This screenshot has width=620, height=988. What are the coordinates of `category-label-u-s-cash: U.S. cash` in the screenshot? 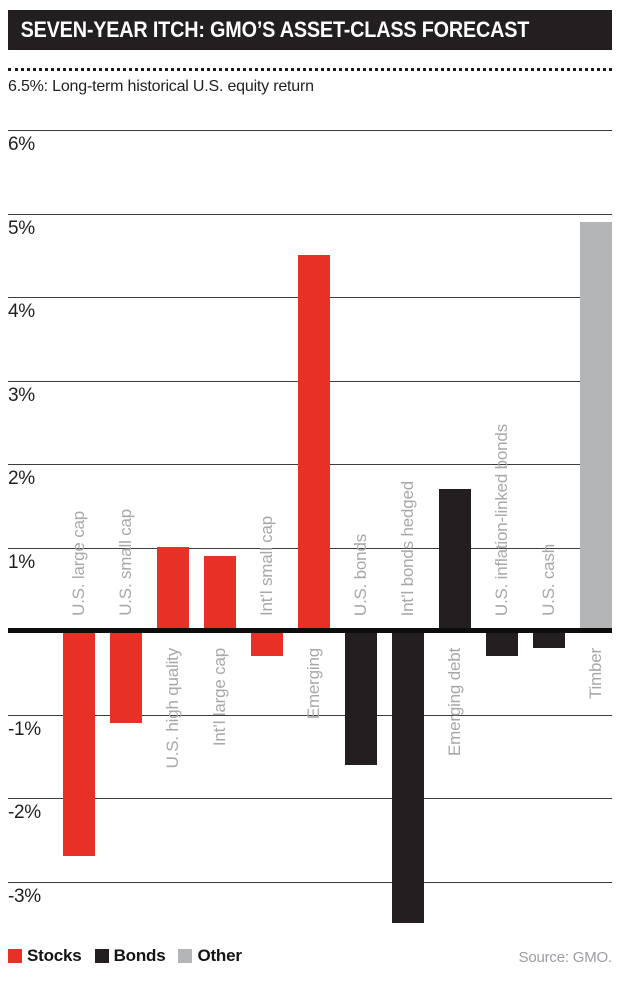 It's located at (548, 580).